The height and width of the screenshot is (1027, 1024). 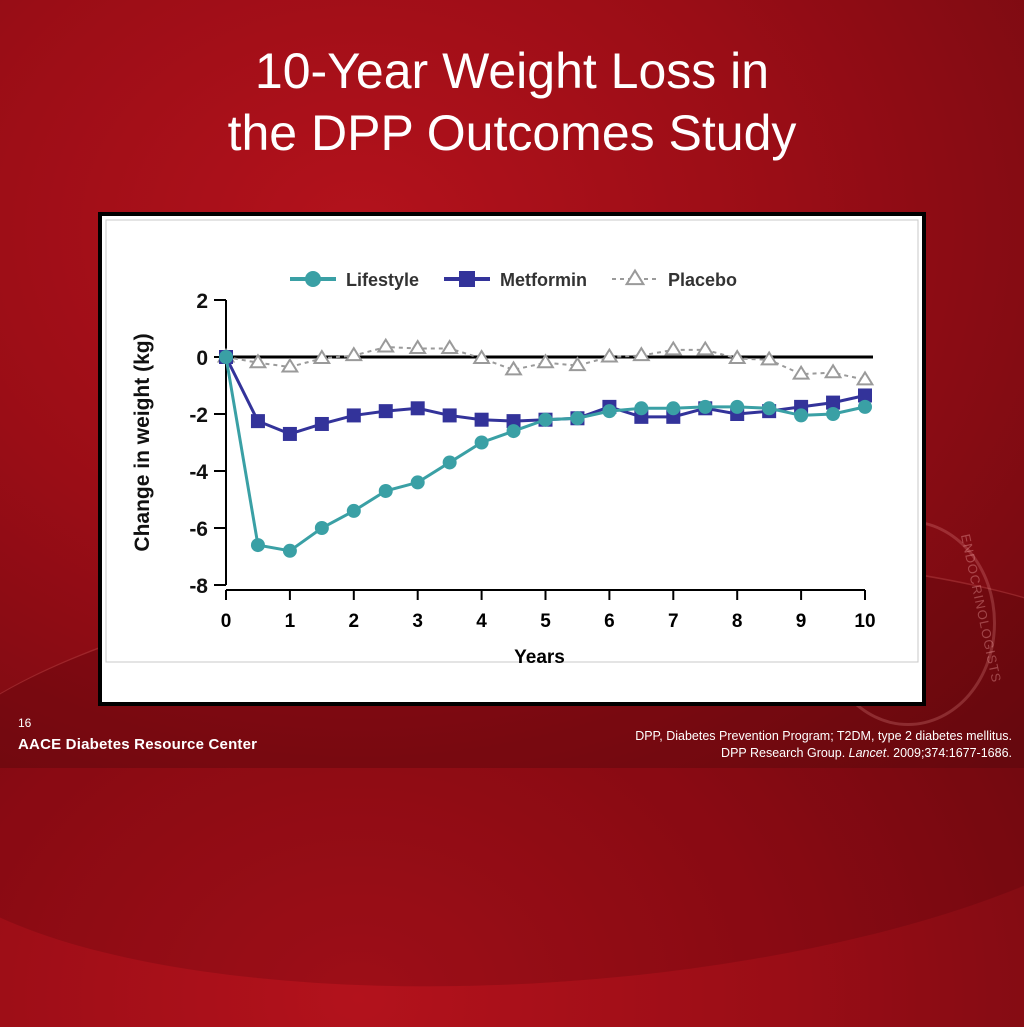 What do you see at coordinates (867, 753) in the screenshot?
I see `footnote-journal: Lancet` at bounding box center [867, 753].